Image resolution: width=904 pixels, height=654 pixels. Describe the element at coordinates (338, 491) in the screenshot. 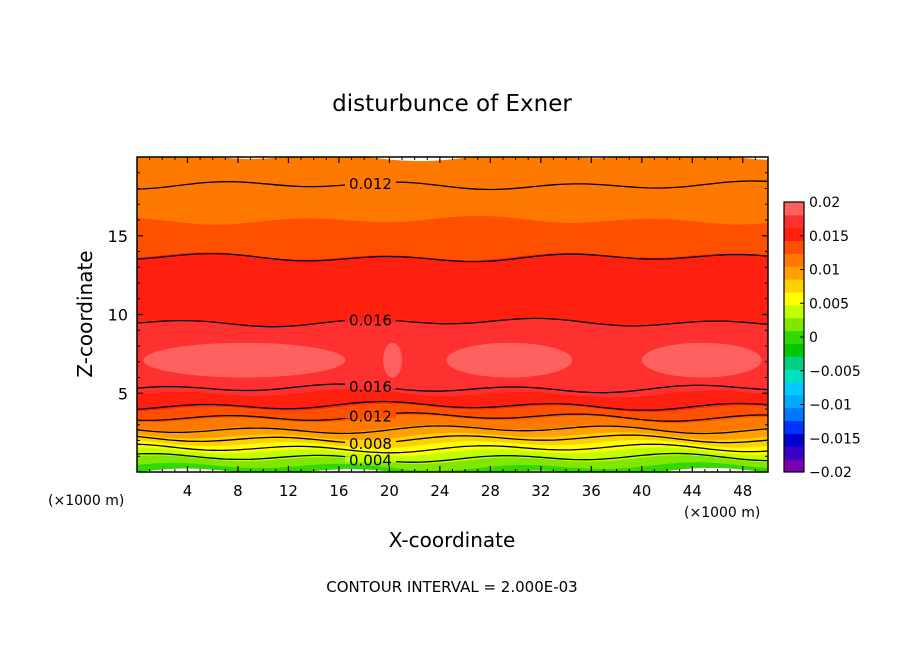

I see `x-tick-label: 16` at that location.